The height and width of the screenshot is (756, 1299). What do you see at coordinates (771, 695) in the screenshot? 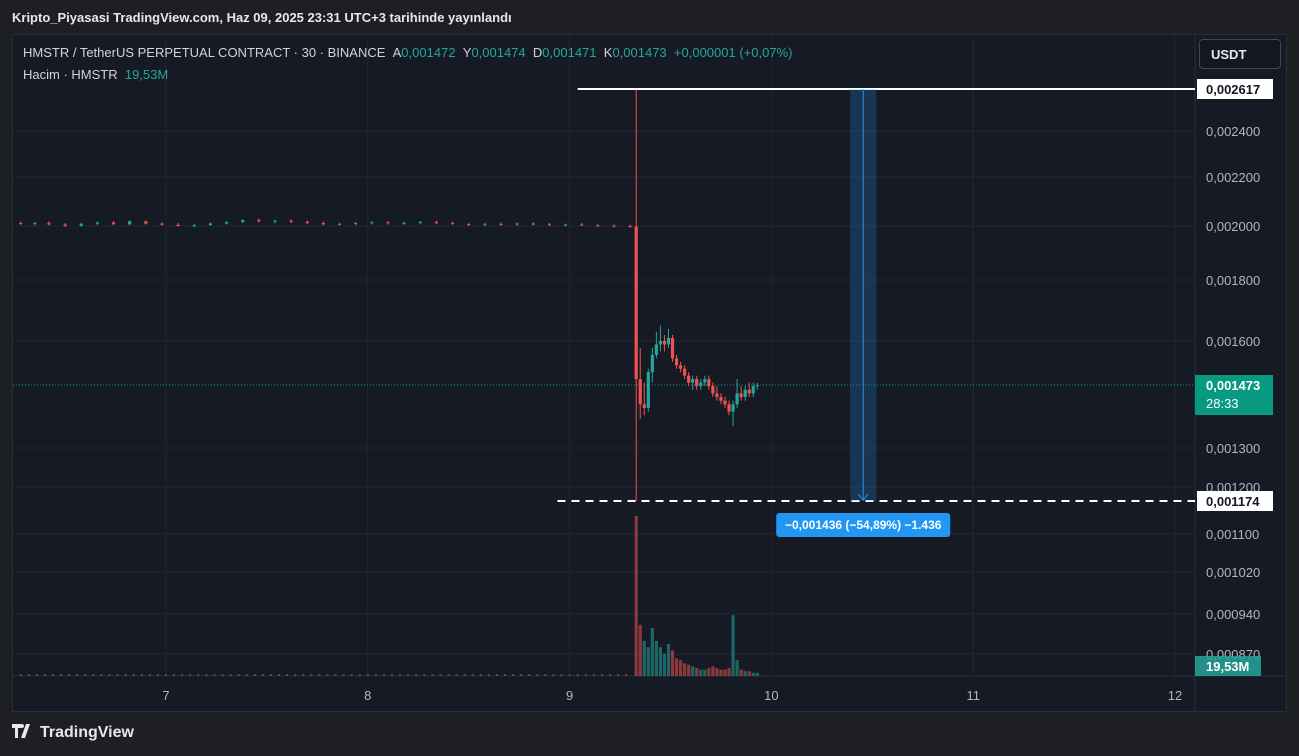
I see `time-tick-label: 10` at bounding box center [771, 695].